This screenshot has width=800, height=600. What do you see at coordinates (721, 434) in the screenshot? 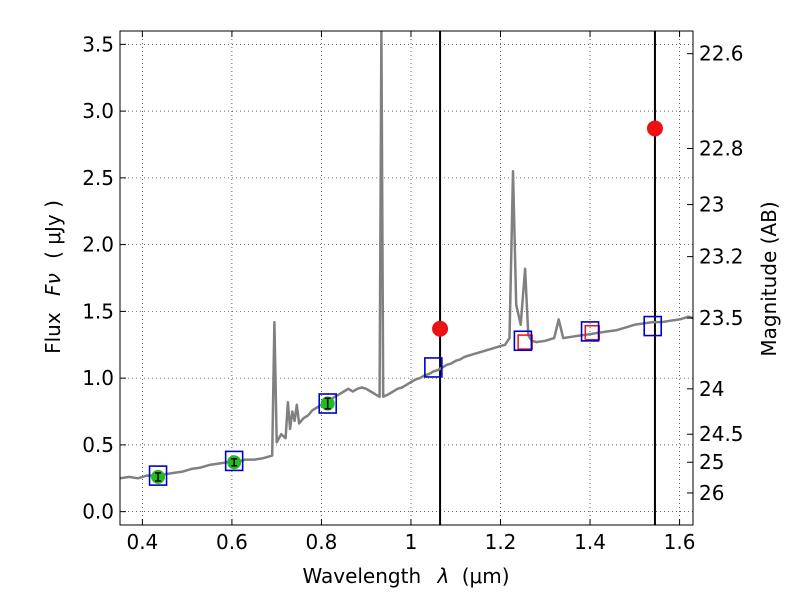
I see `y2-tick-label: 24.5` at bounding box center [721, 434].